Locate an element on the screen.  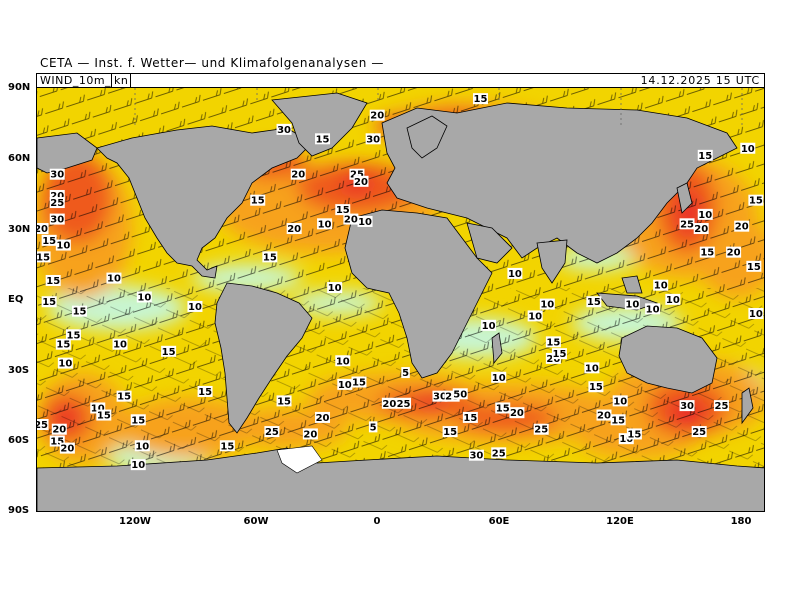
japan is located at coordinates (684, 198).